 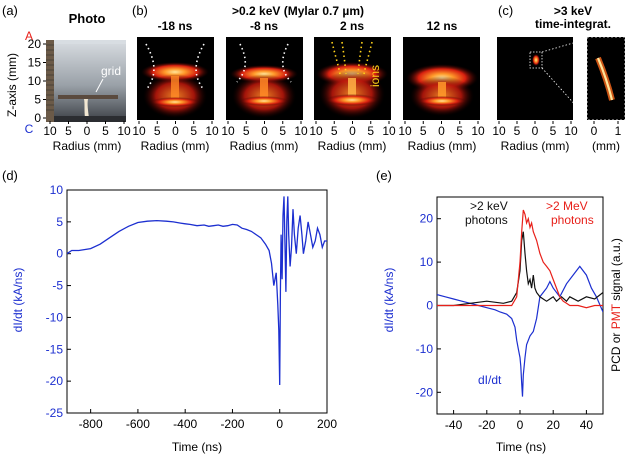 What do you see at coordinates (505, 10) in the screenshot?
I see `panel-c-label: (c)` at bounding box center [505, 10].